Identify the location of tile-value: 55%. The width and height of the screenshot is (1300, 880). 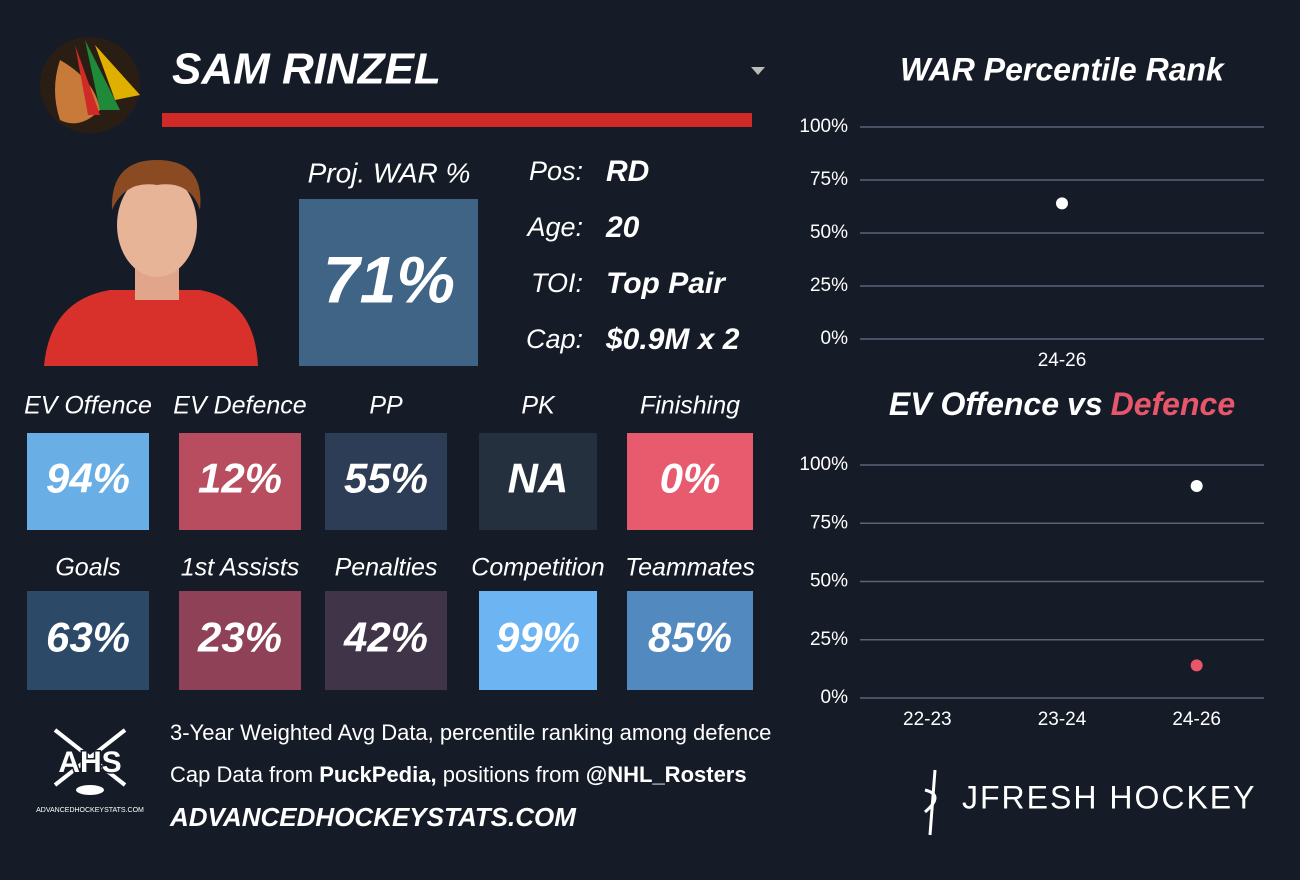
(386, 478).